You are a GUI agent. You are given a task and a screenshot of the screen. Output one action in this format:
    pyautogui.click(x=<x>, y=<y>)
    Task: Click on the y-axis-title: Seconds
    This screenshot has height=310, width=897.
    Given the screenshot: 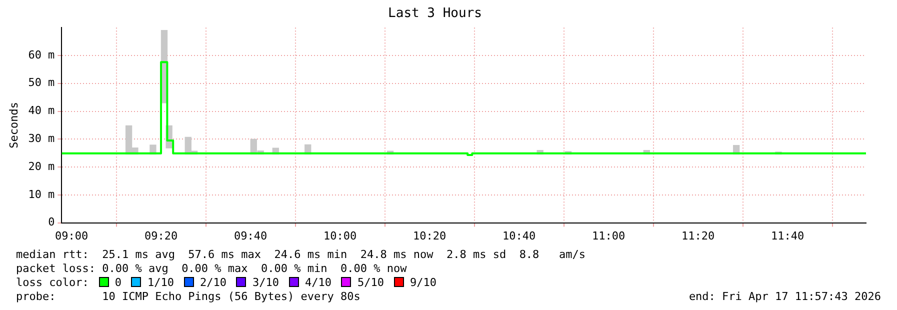 What is the action you would take?
    pyautogui.click(x=13, y=125)
    